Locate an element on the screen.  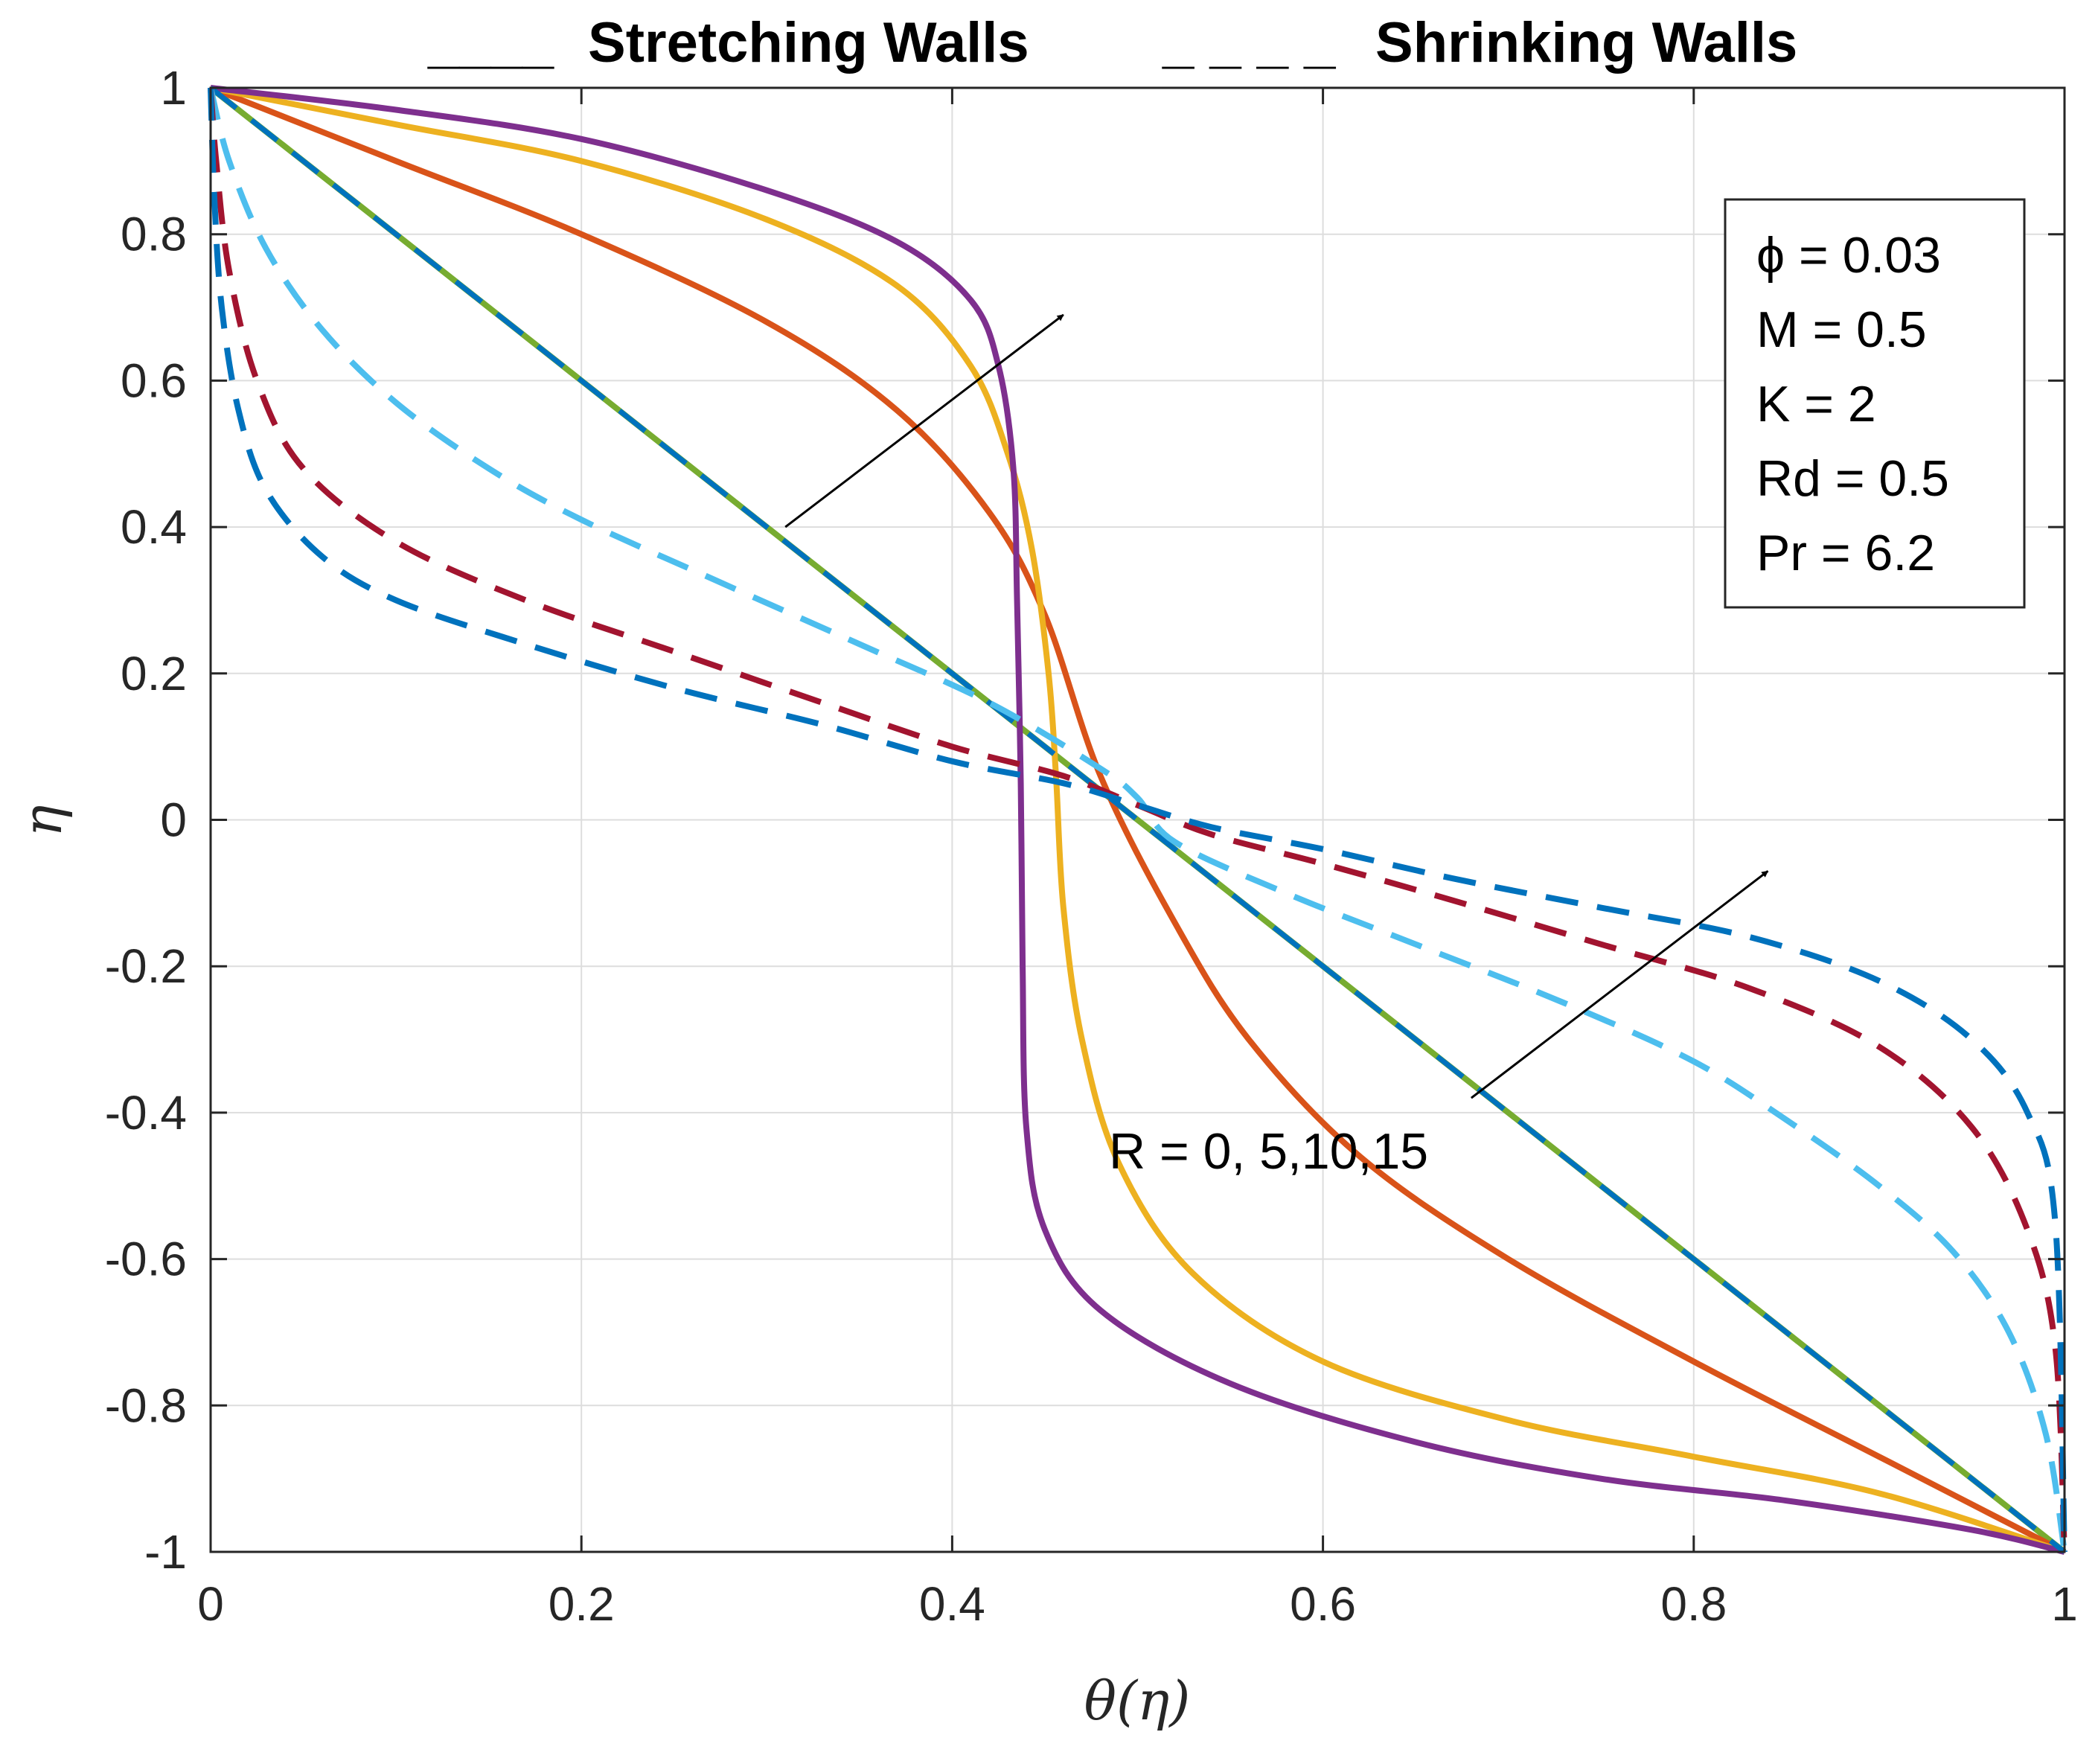
y-tick-label: 0 is located at coordinates (173, 820).